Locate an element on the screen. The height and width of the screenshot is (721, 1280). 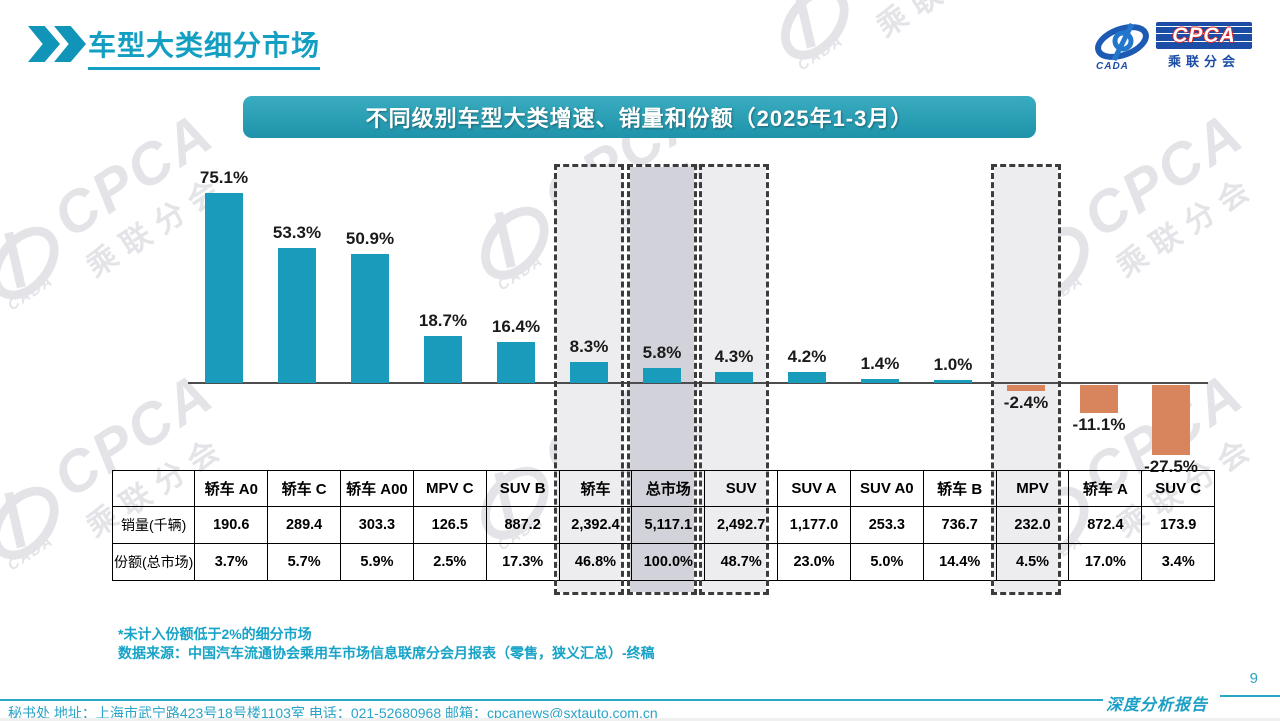
table-cell: 4.5% is located at coordinates (1032, 562).